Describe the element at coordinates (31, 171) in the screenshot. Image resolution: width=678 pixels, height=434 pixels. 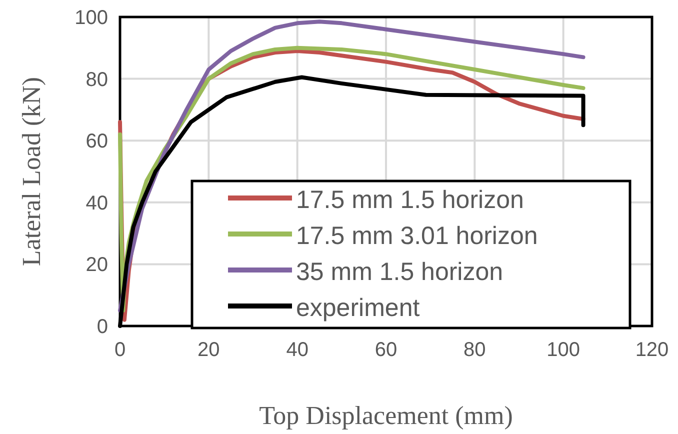
I see `y-axis-title: Lateral Load (kN)` at that location.